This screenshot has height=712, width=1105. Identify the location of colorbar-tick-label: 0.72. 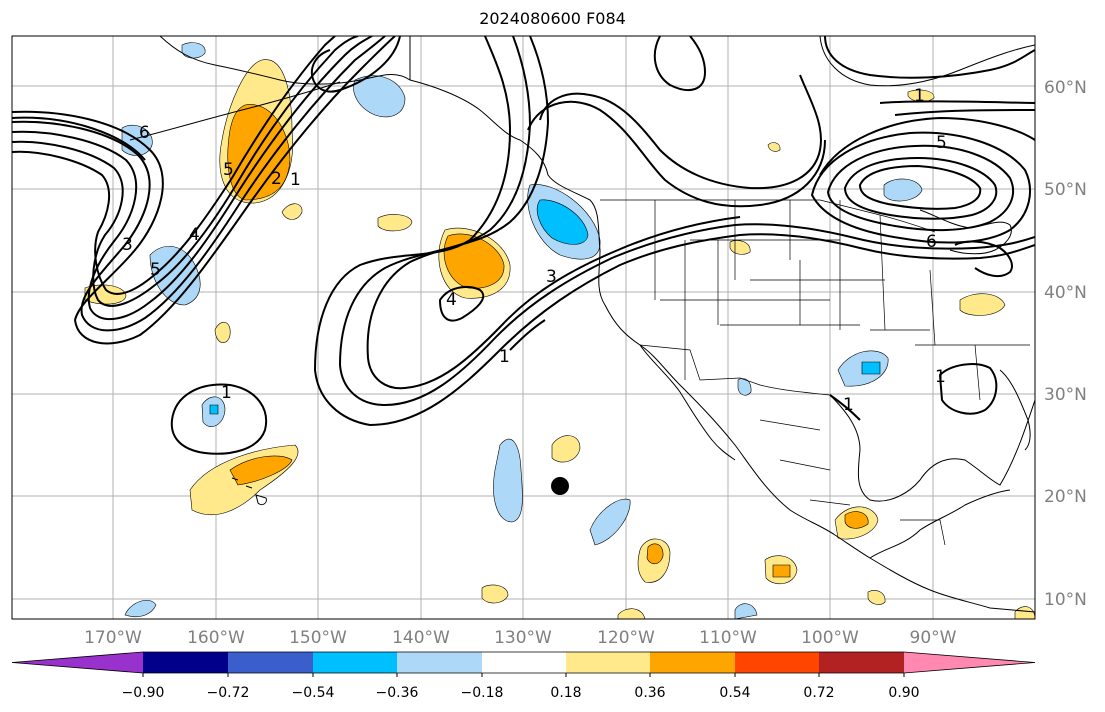
(818, 693).